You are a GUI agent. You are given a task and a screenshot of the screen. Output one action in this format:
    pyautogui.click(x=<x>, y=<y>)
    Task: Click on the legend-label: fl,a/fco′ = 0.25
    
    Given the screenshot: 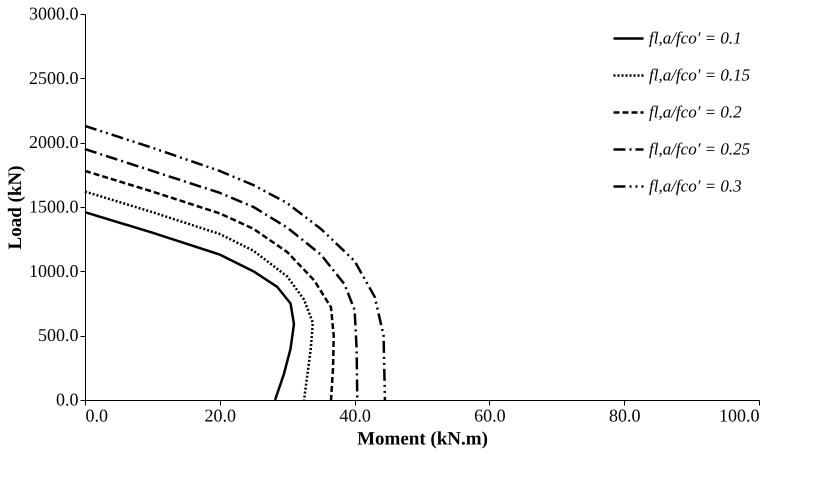 What is the action you would take?
    pyautogui.click(x=699, y=149)
    